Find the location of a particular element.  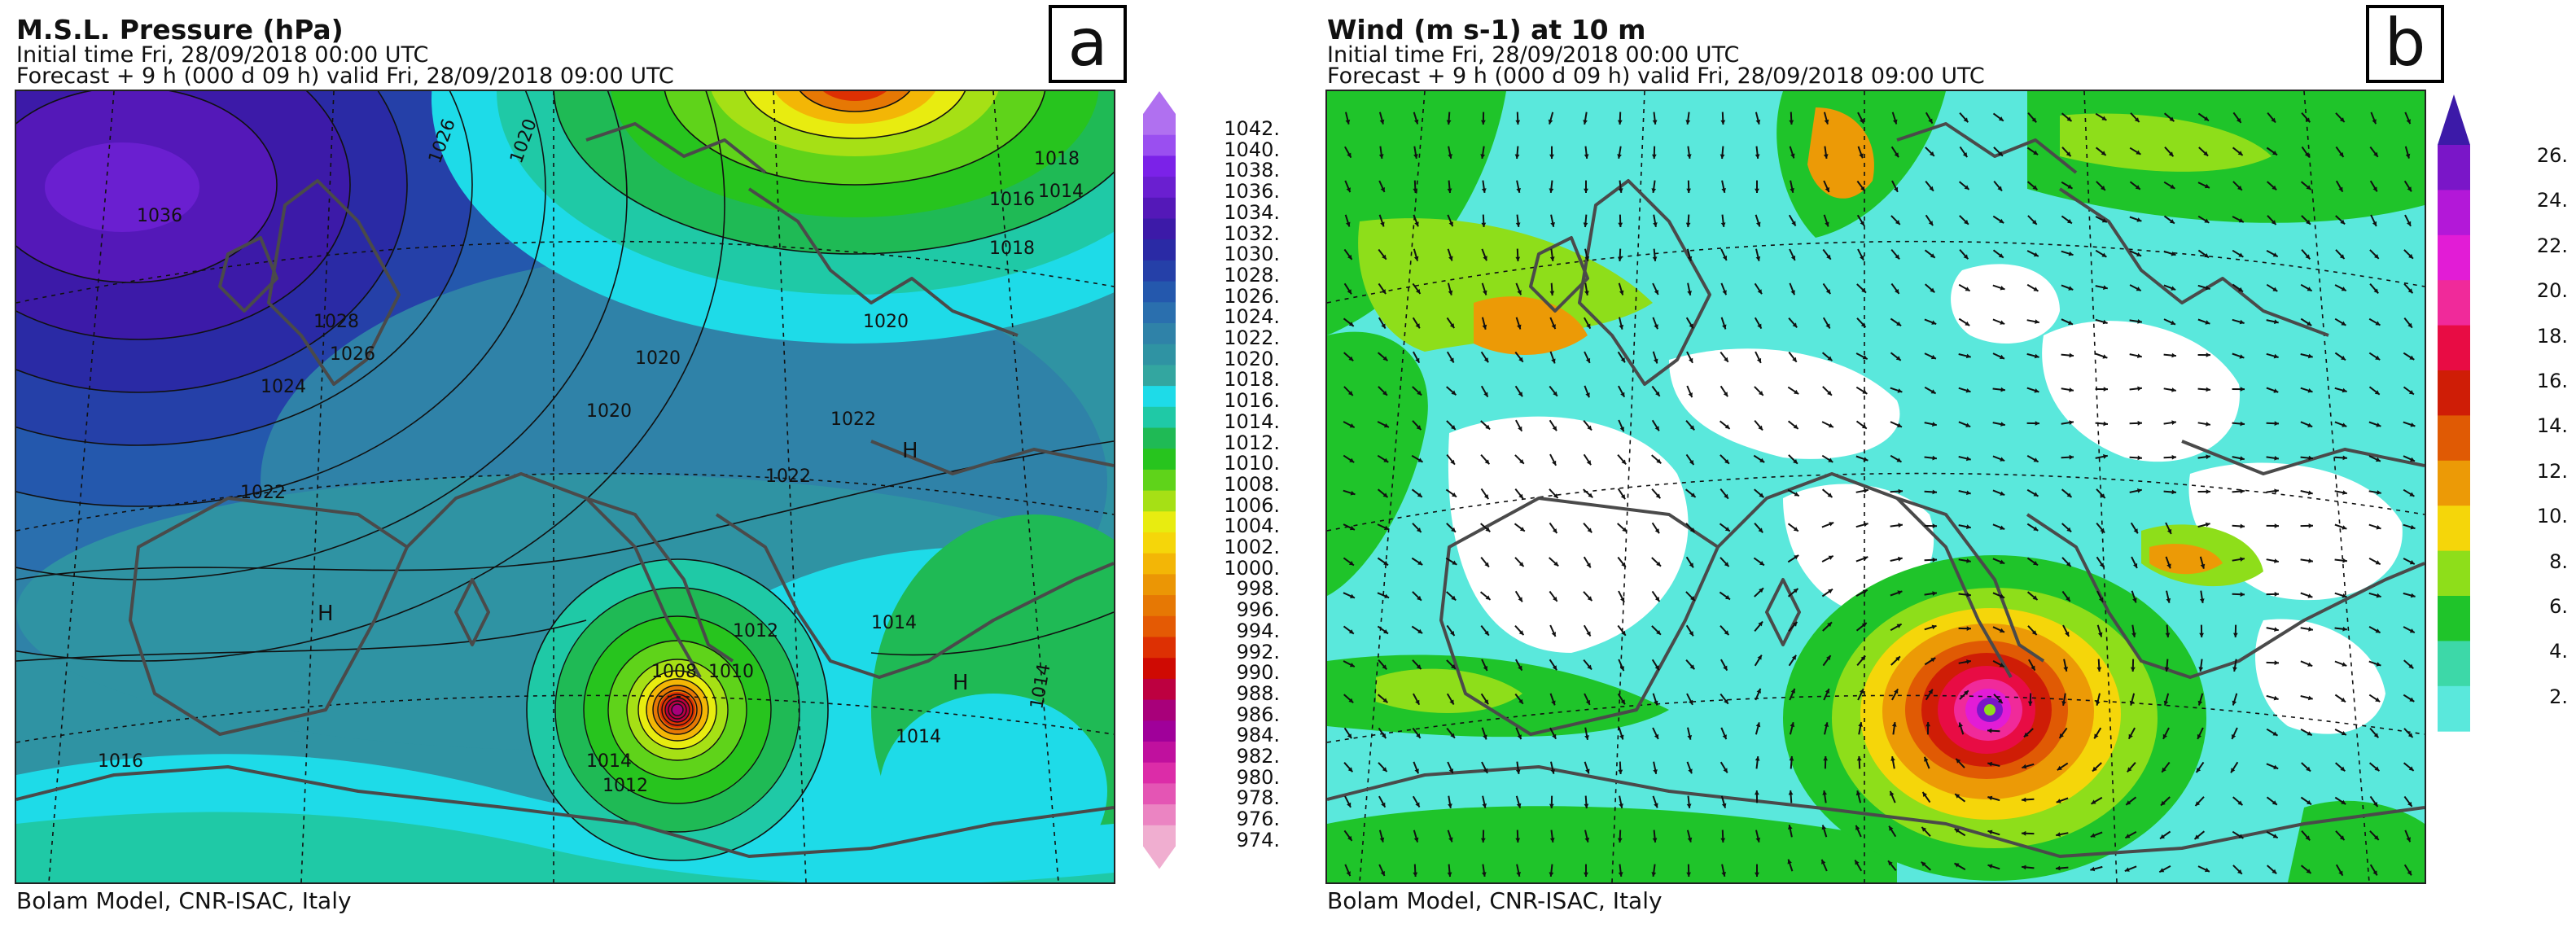

colorbar-tick-label: 6. is located at coordinates (2558, 606).